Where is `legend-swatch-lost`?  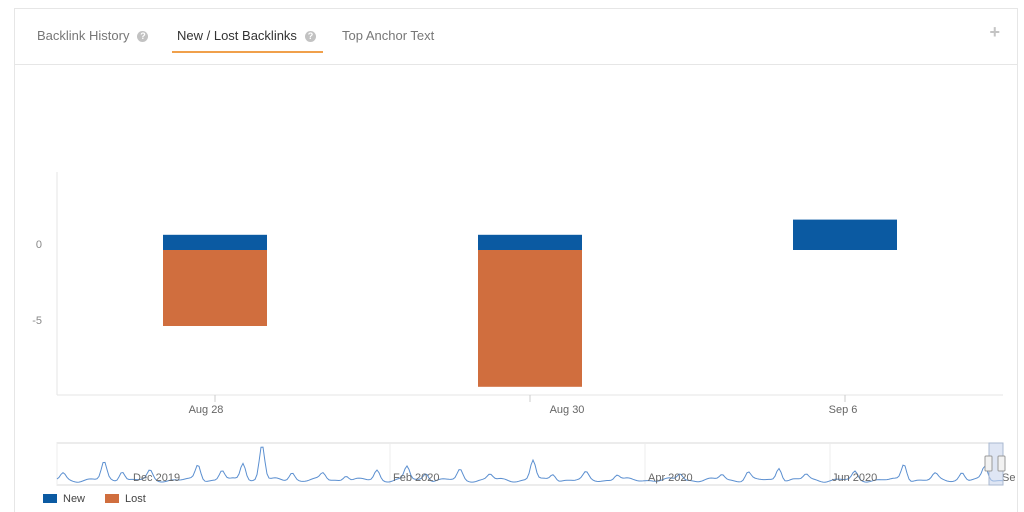 legend-swatch-lost is located at coordinates (112, 498).